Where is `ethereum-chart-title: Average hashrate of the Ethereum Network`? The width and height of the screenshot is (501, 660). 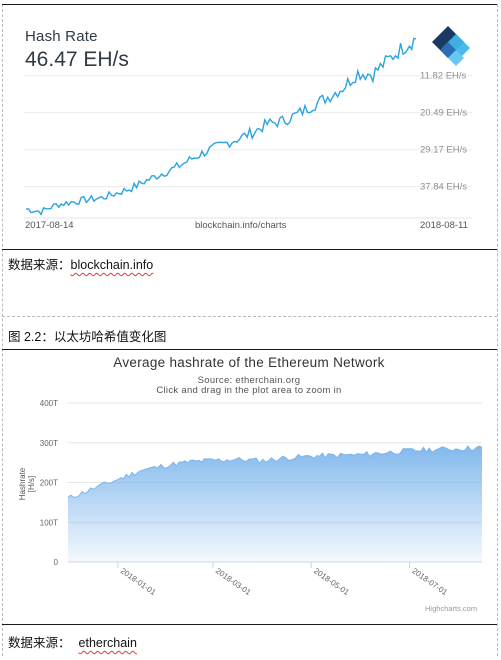
ethereum-chart-title: Average hashrate of the Ethereum Network is located at coordinates (249, 362).